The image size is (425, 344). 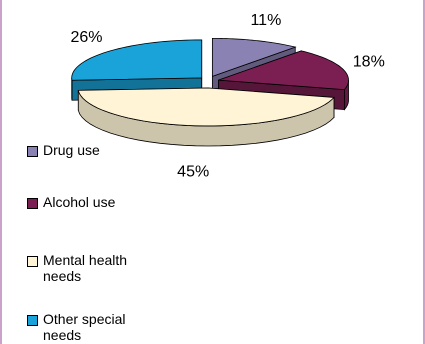 What do you see at coordinates (71, 150) in the screenshot?
I see `legend-label-drug-use: Drug use` at bounding box center [71, 150].